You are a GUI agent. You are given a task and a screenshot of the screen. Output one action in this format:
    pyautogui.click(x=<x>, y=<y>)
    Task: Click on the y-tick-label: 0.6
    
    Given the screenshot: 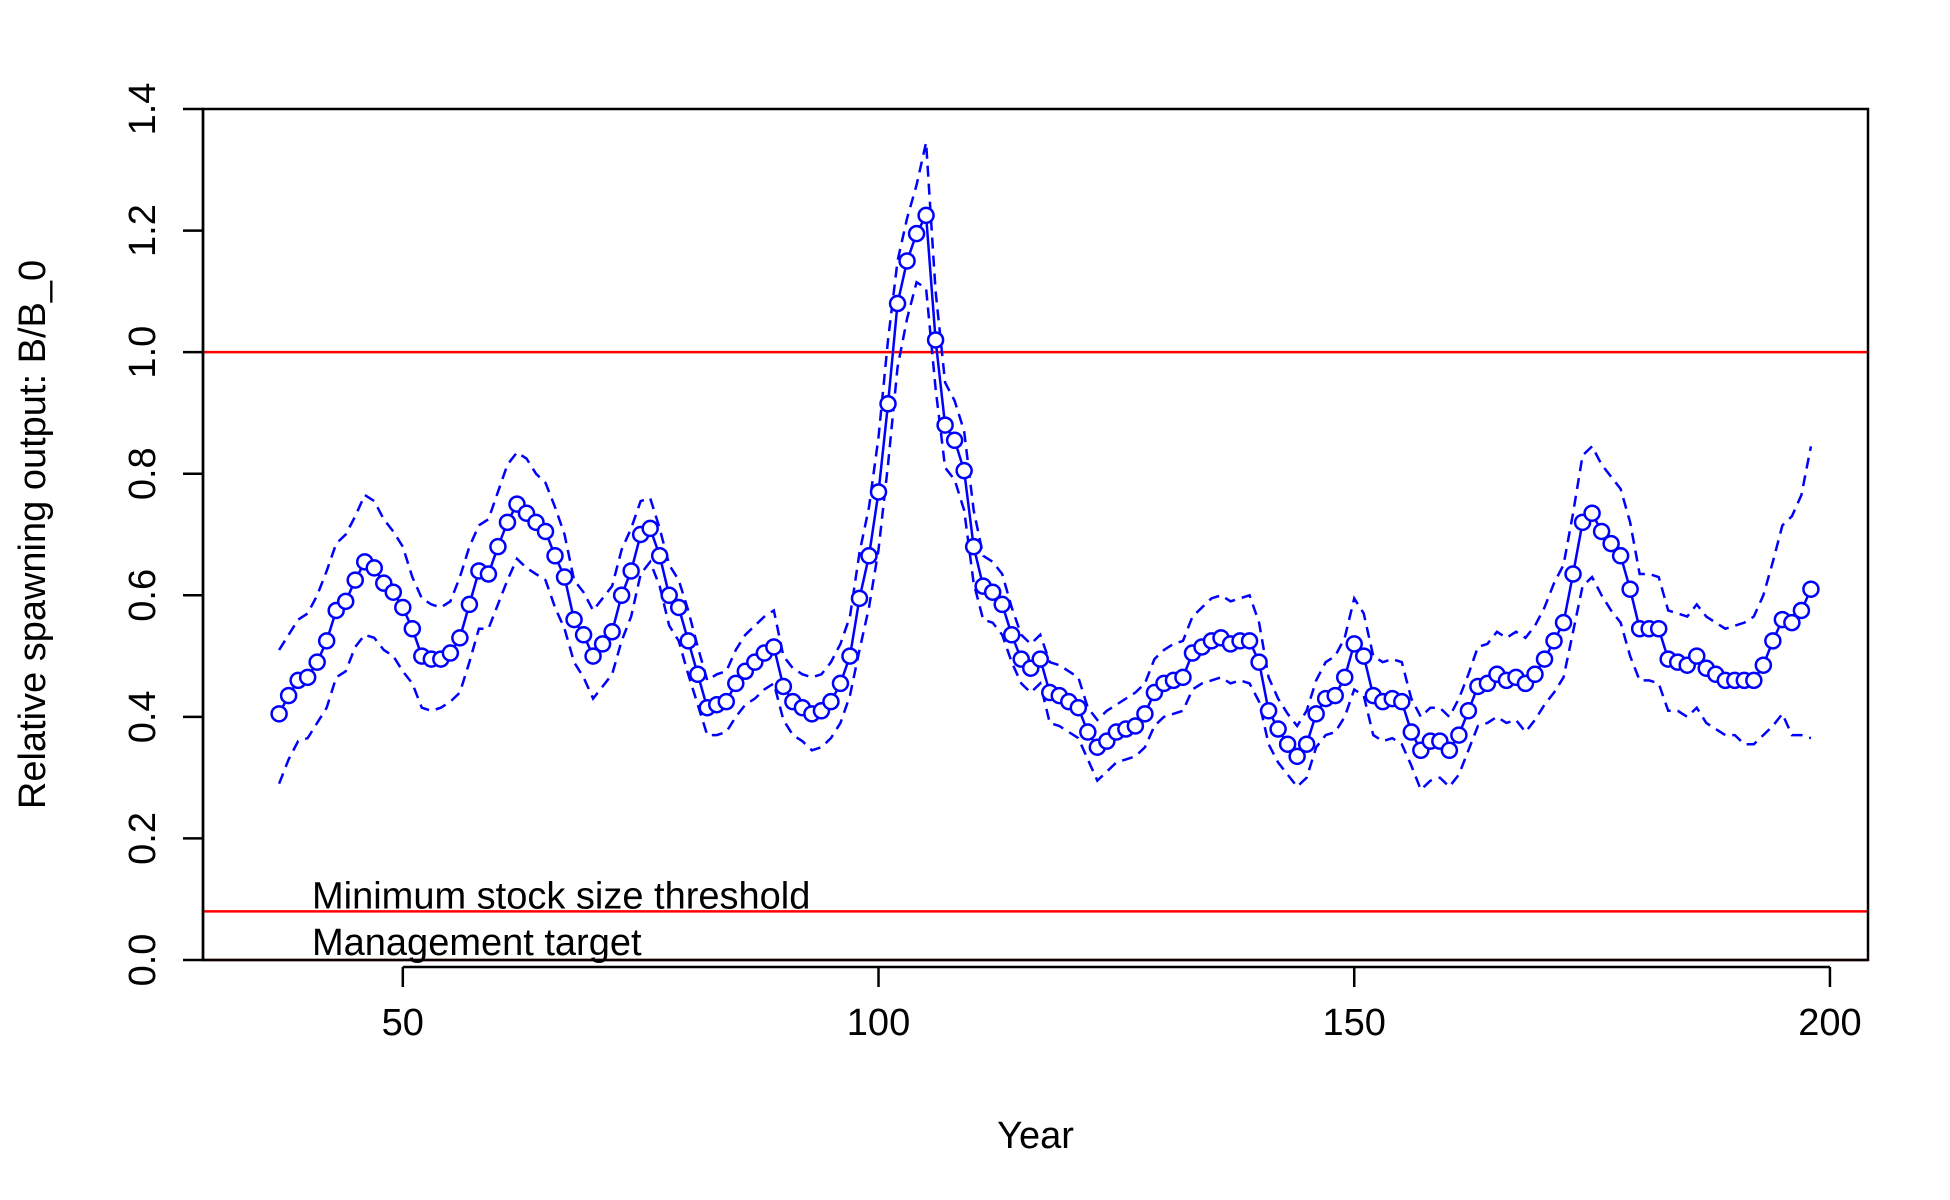 What is the action you would take?
    pyautogui.click(x=143, y=595)
    